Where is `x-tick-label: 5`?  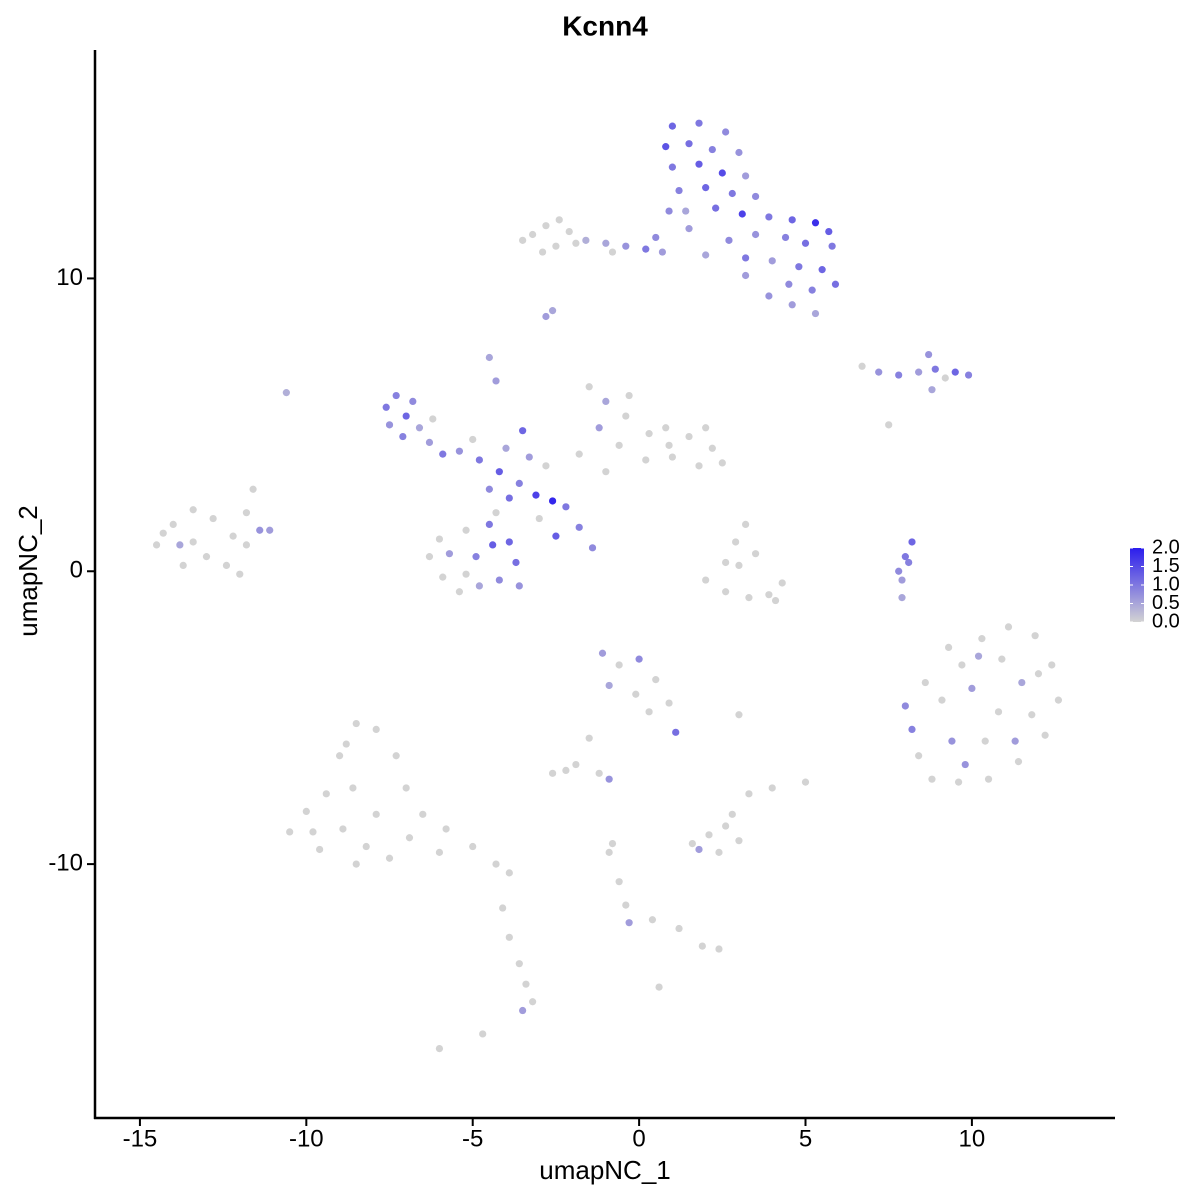
x-tick-label: 5 is located at coordinates (805, 1138).